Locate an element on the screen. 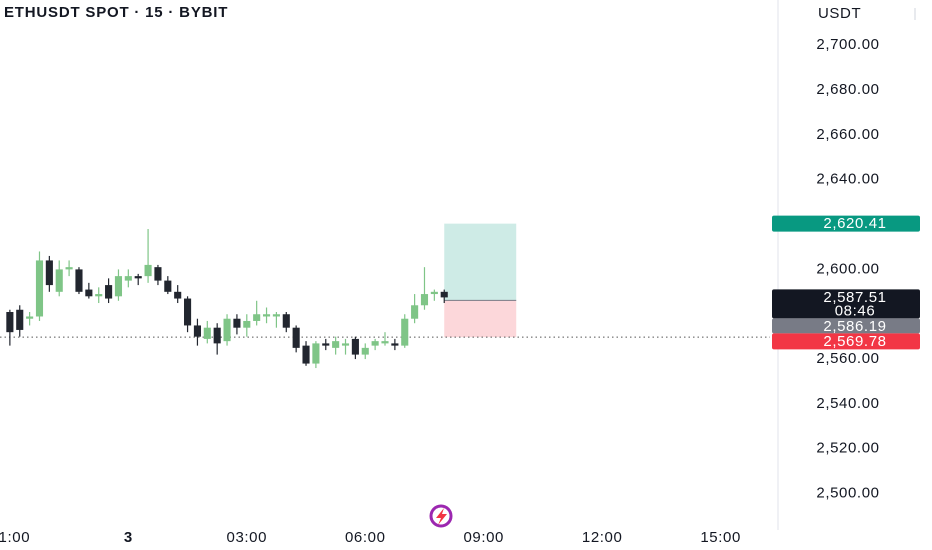 Image resolution: width=932 pixels, height=550 pixels. y-tick-label: 2,560.00 is located at coordinates (847, 358).